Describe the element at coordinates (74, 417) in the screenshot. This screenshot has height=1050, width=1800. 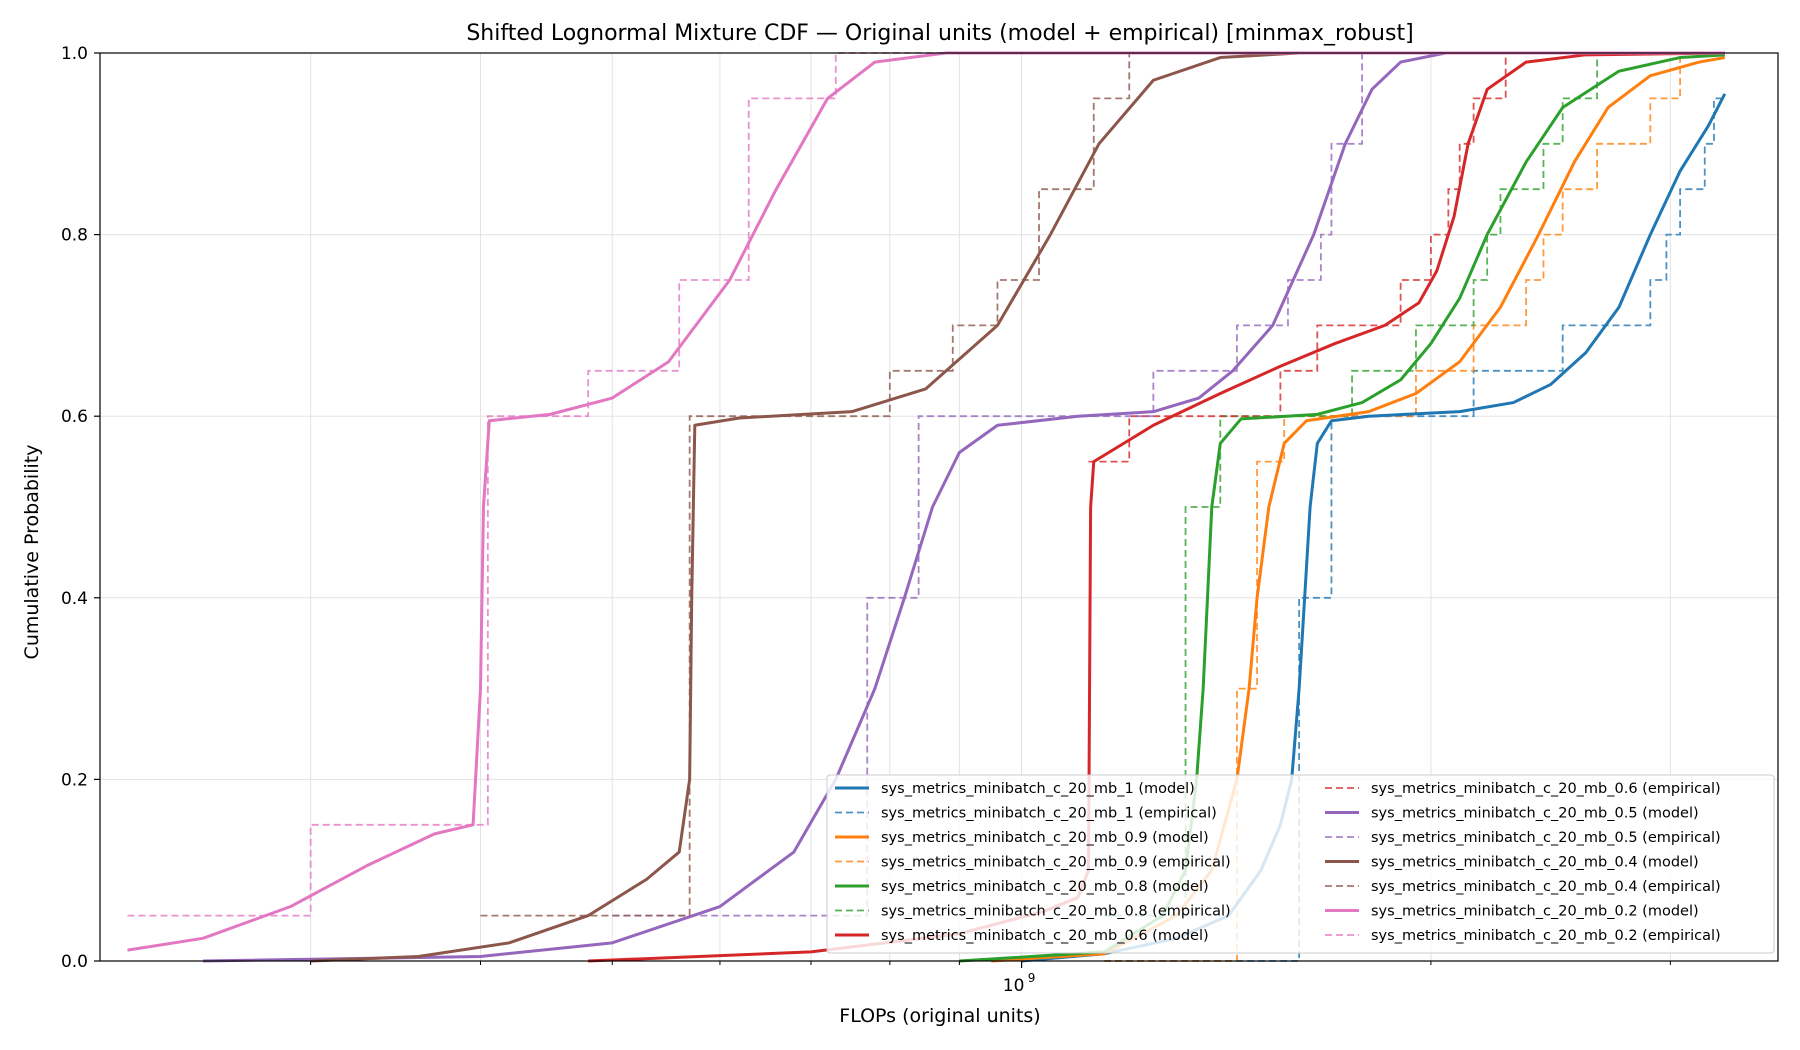
I see `y-tick-label: 0.6` at that location.